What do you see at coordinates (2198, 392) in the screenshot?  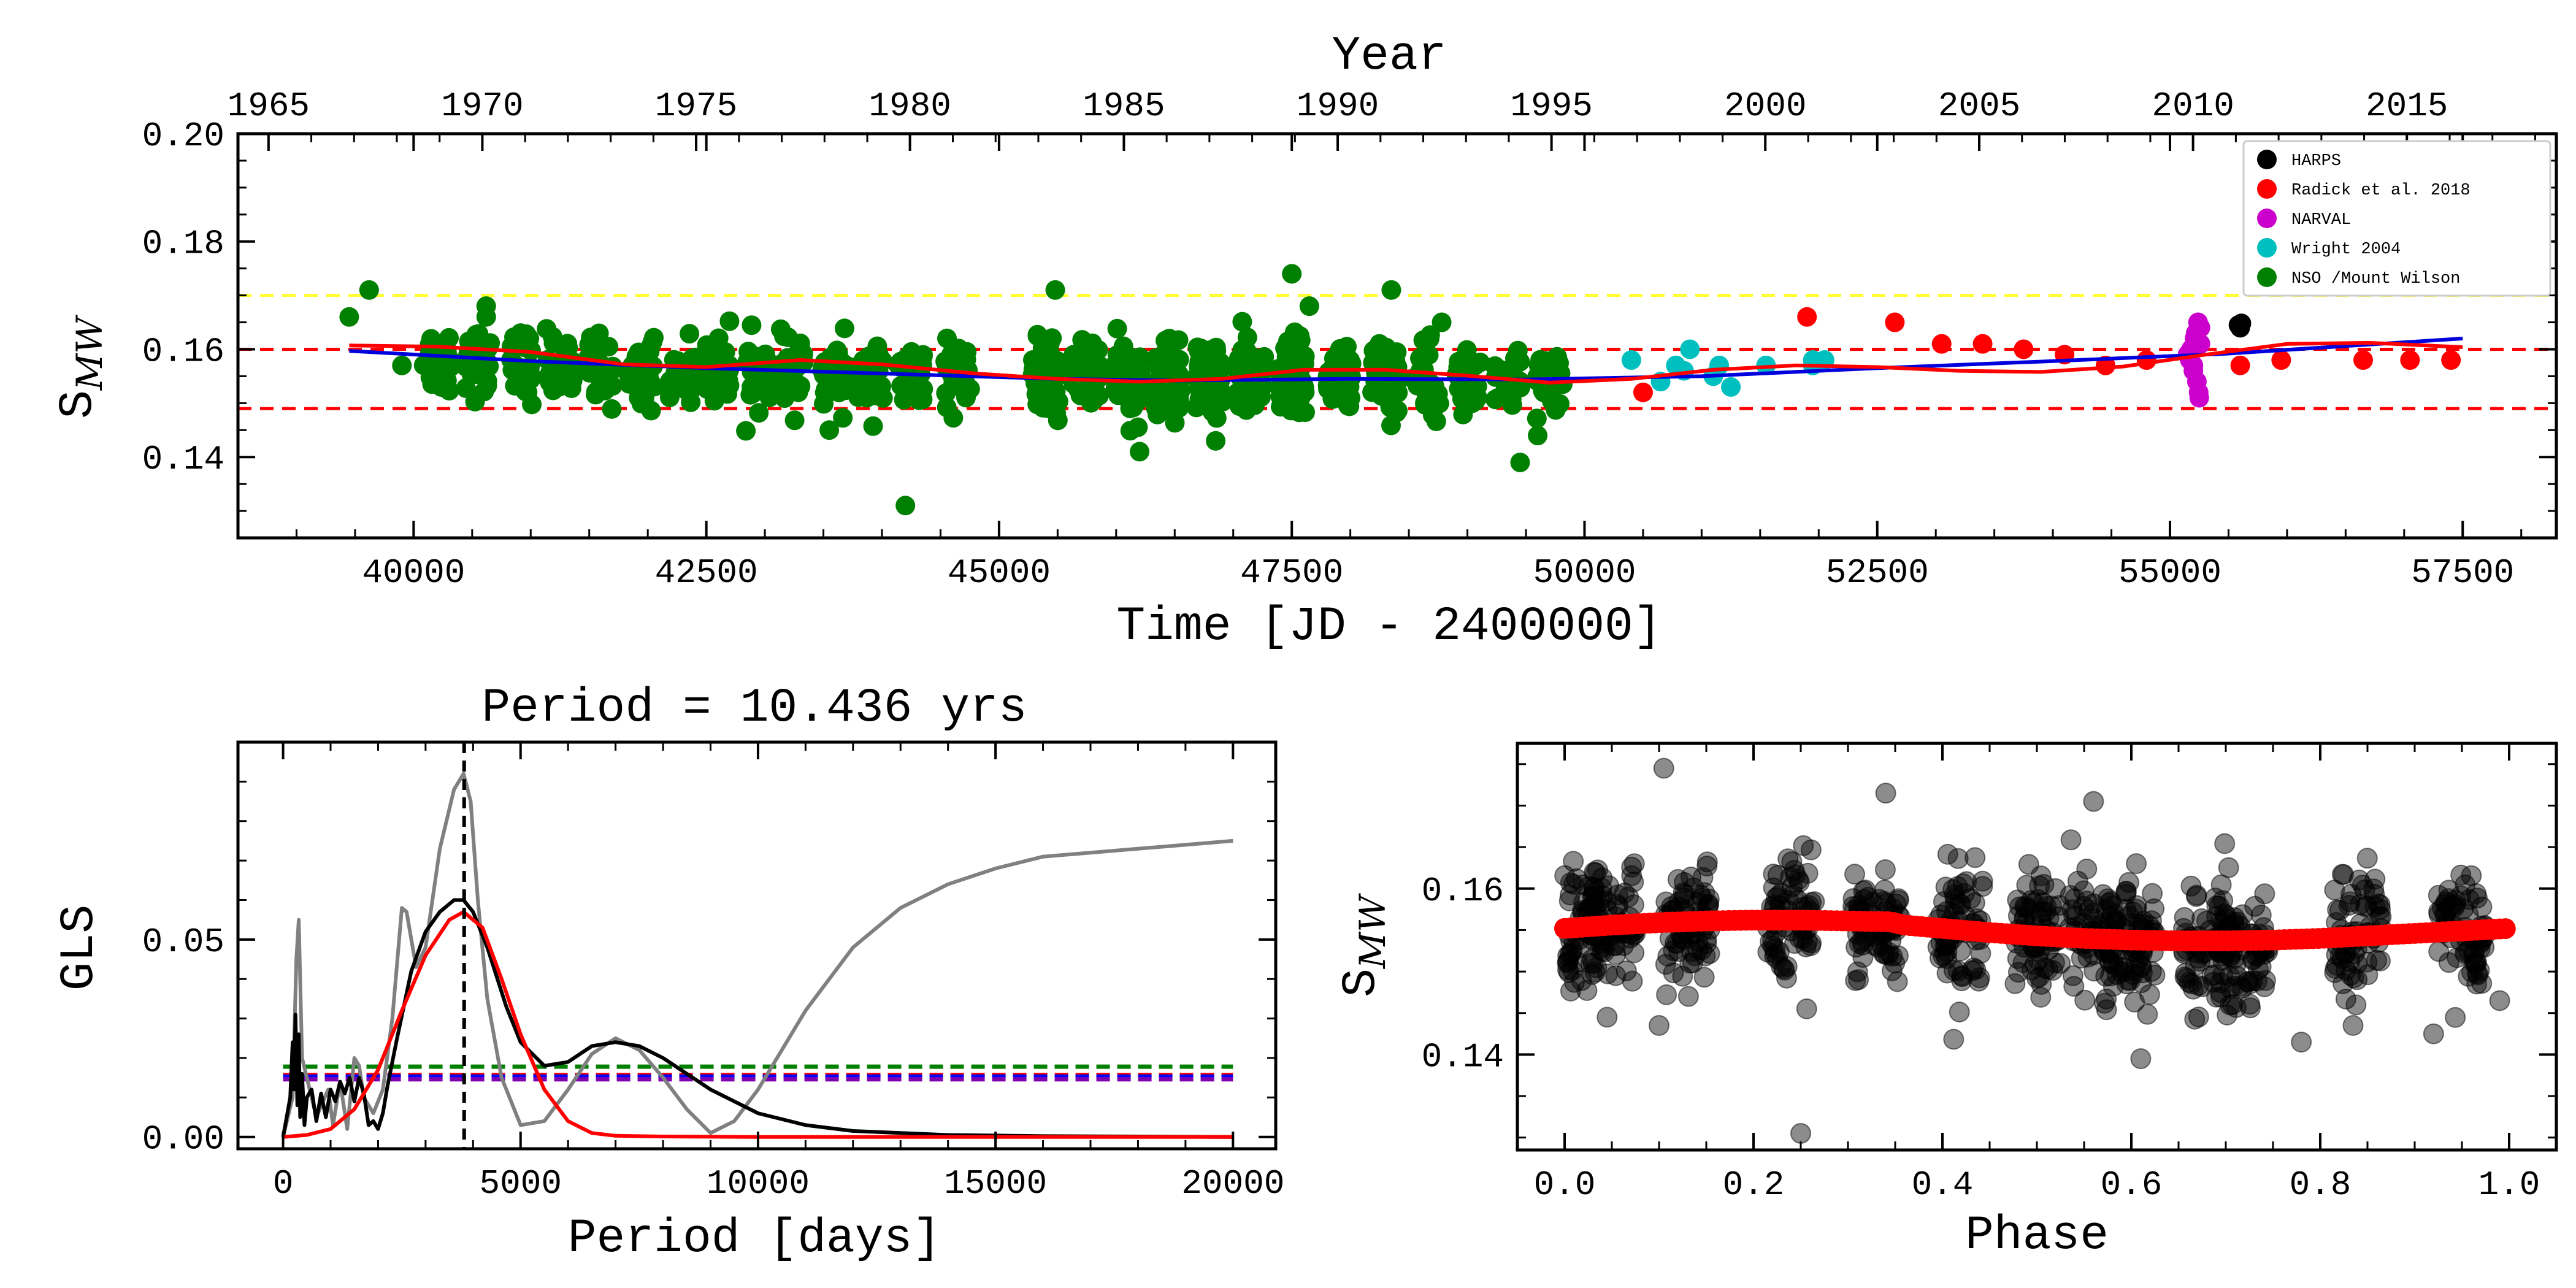 I see `narval-point` at bounding box center [2198, 392].